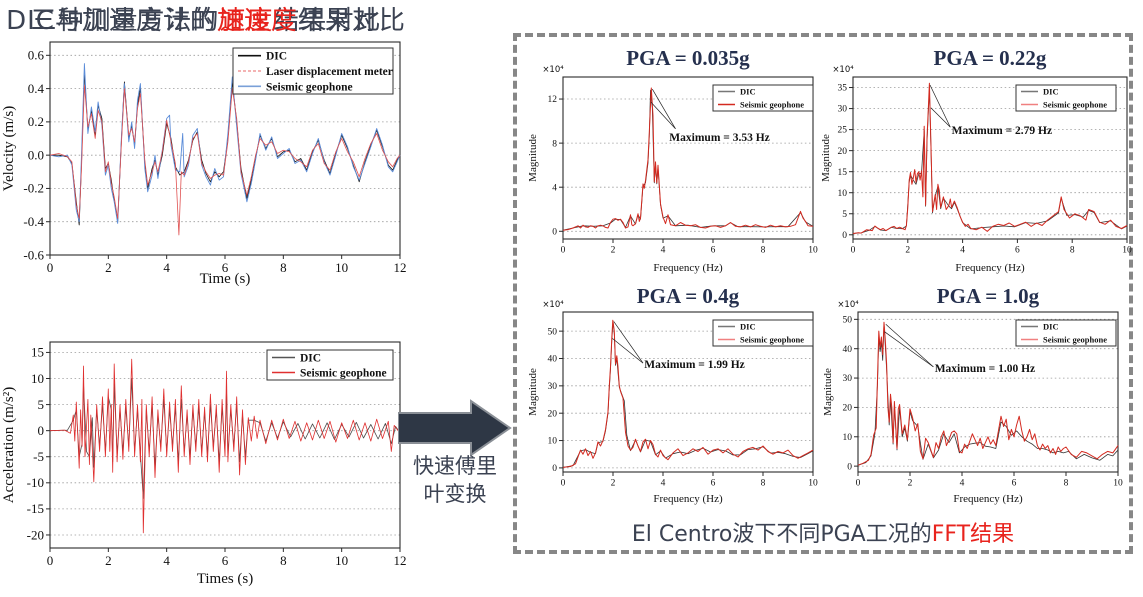  I want to click on svg-text: 12, so click(553, 100).